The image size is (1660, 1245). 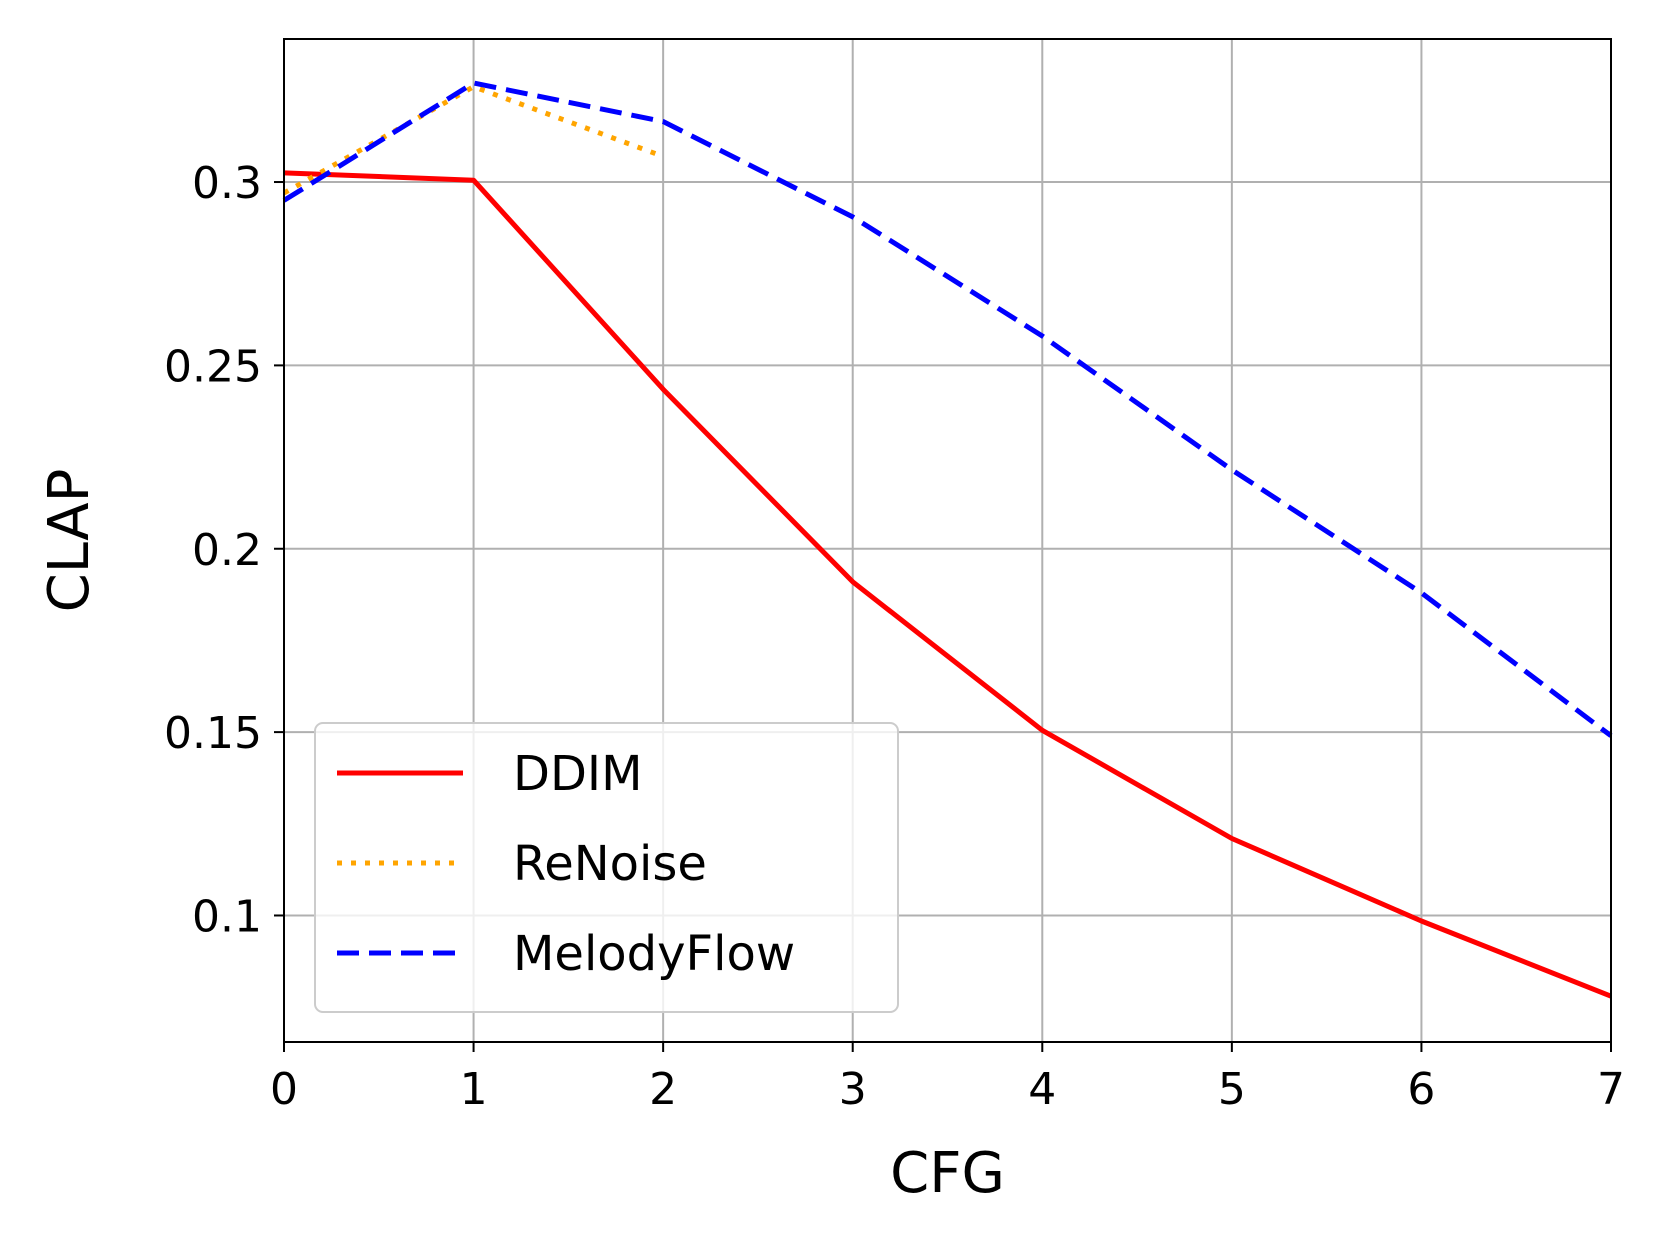 I want to click on y-tick-label: 0.1, so click(x=227, y=916).